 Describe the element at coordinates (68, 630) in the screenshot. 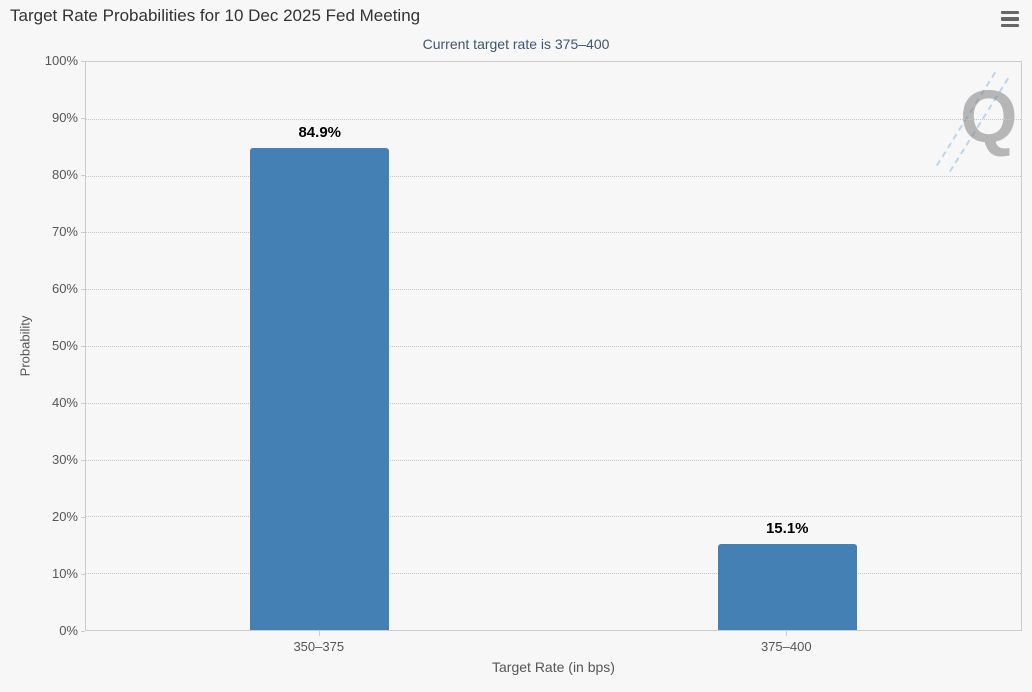

I see `y-axis-tick-label: 0%` at that location.